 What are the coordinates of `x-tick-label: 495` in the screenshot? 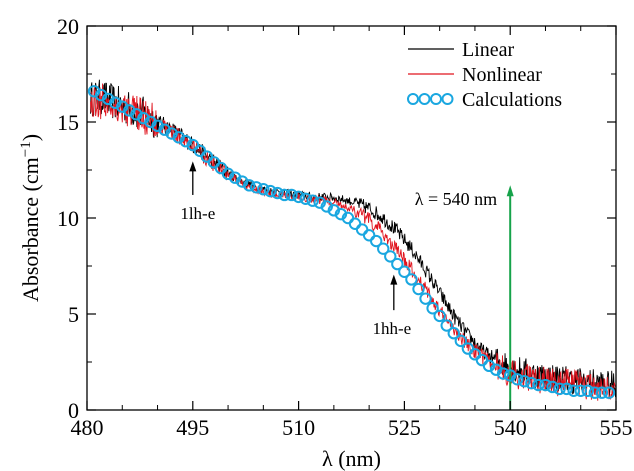 It's located at (192, 427).